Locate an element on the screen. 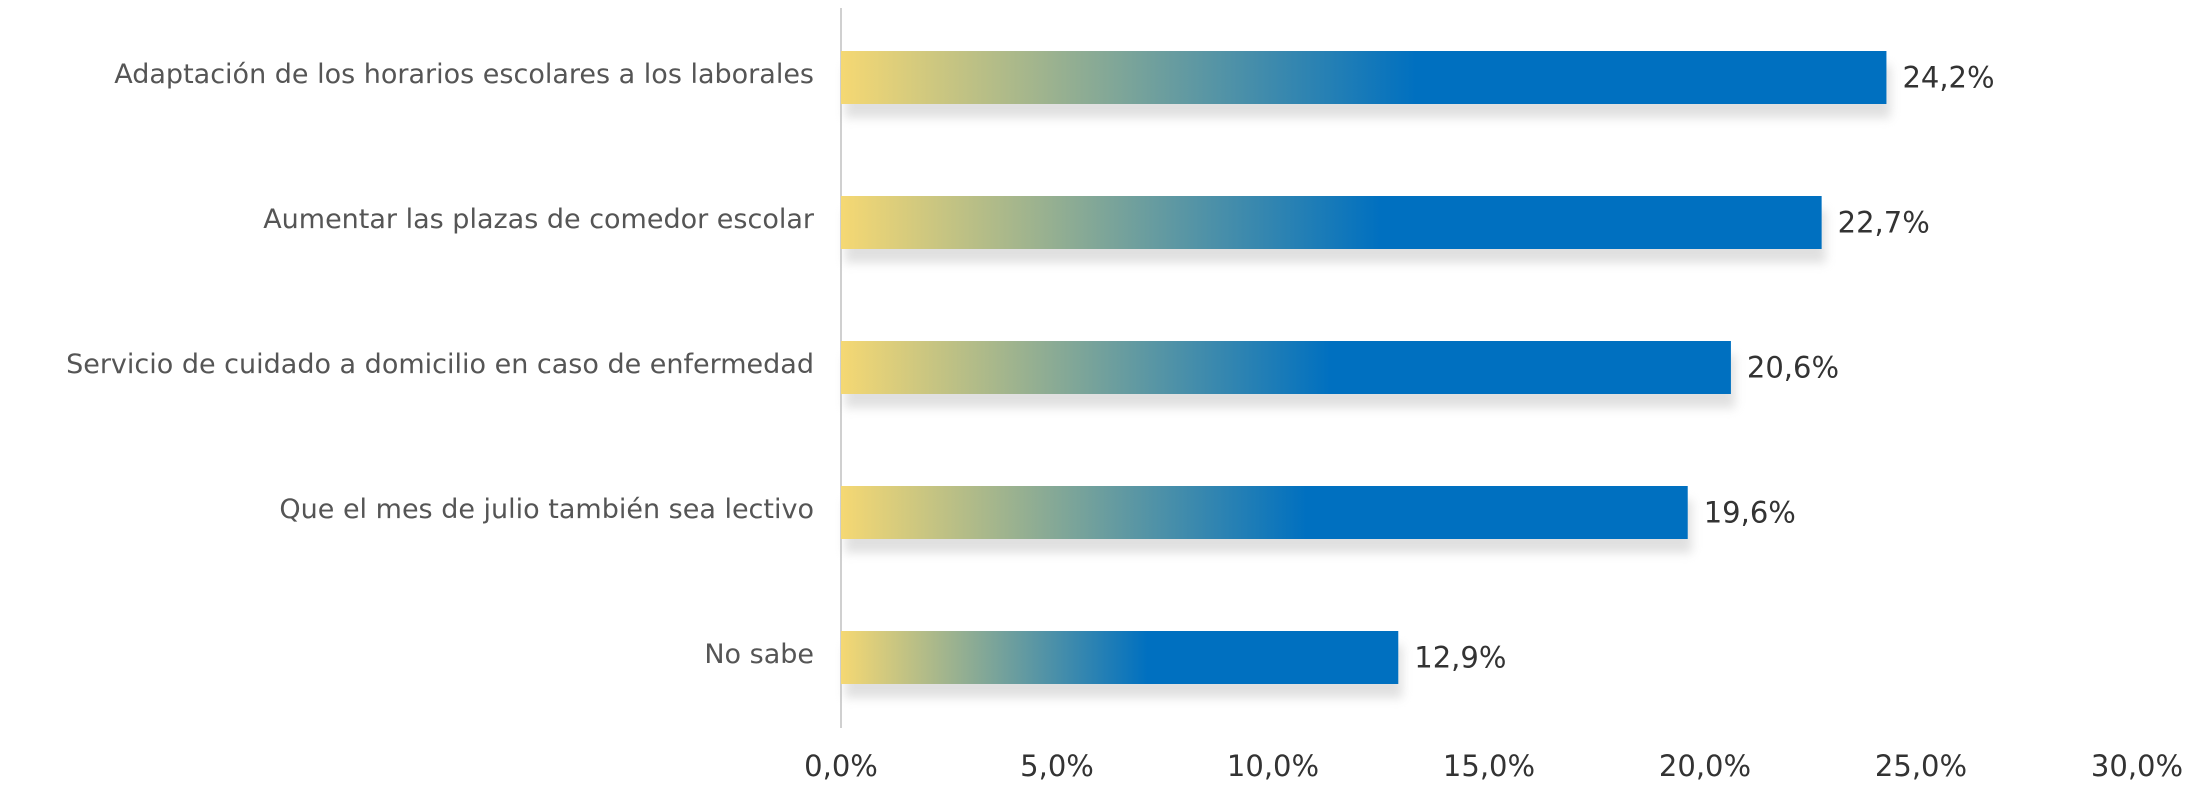 Image resolution: width=2205 pixels, height=787 pixels. x-tick-label: 20,0% is located at coordinates (1705, 766).